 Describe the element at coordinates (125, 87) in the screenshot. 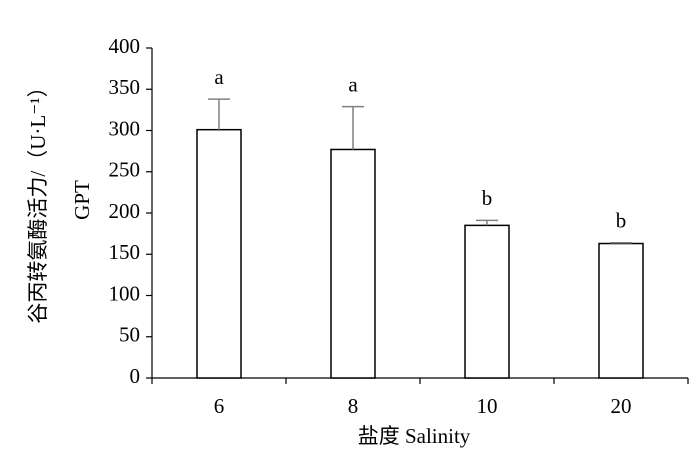

I see `y-tick-label: 350` at that location.